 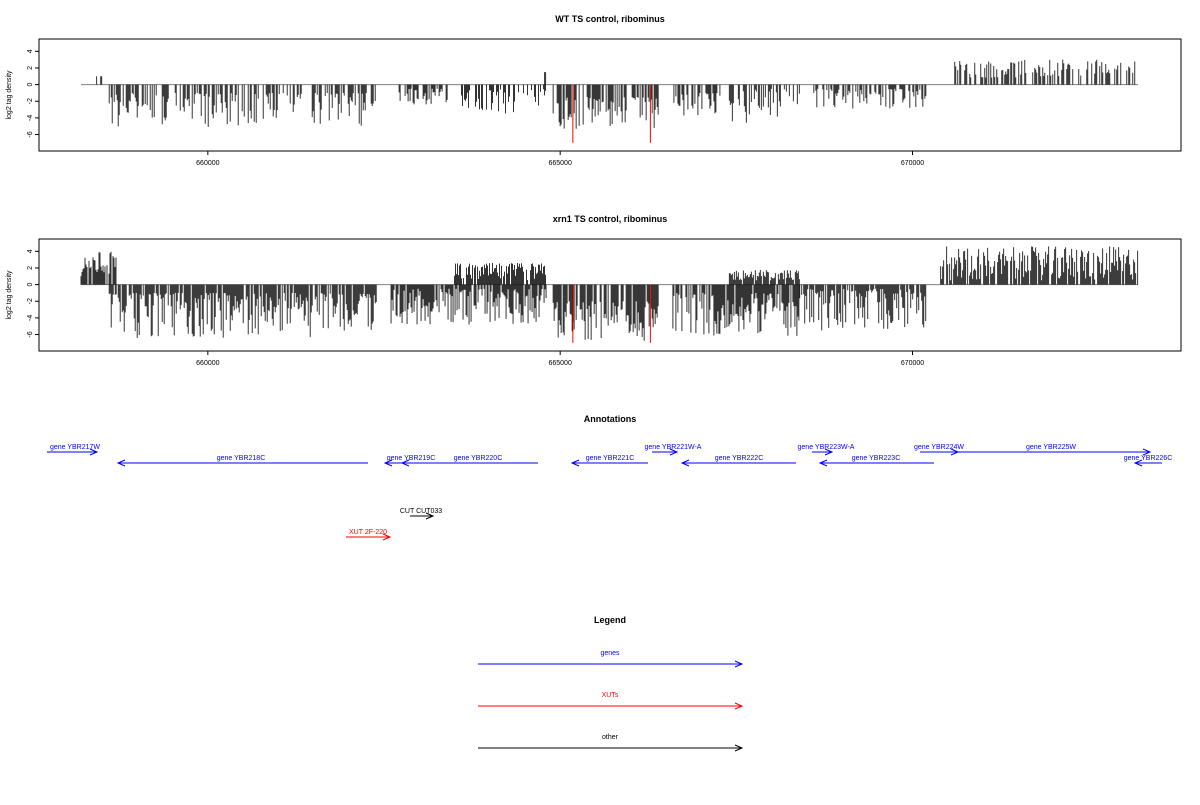 I want to click on annotation-label: CUT CUT033, so click(x=421, y=511).